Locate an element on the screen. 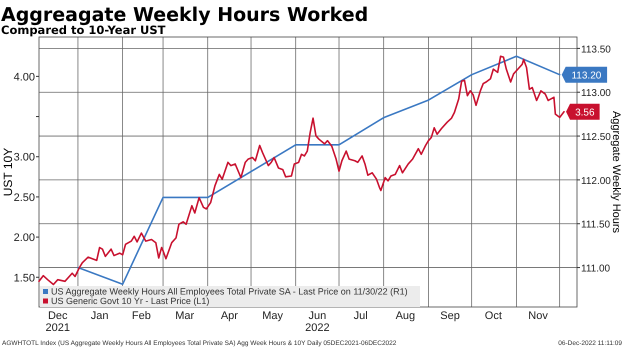  y2-tick-label: 113.00 is located at coordinates (596, 94).